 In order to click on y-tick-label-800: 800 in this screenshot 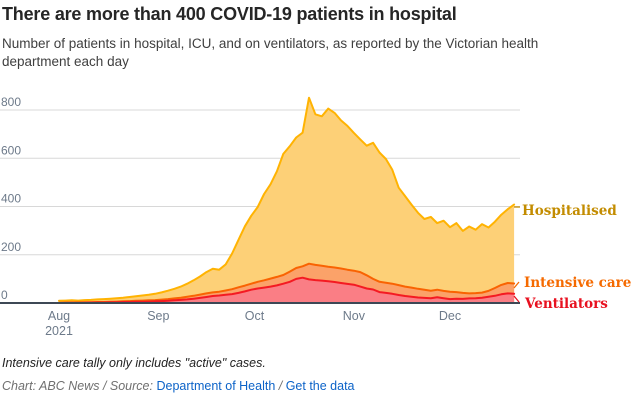, I will do `click(11, 102)`.